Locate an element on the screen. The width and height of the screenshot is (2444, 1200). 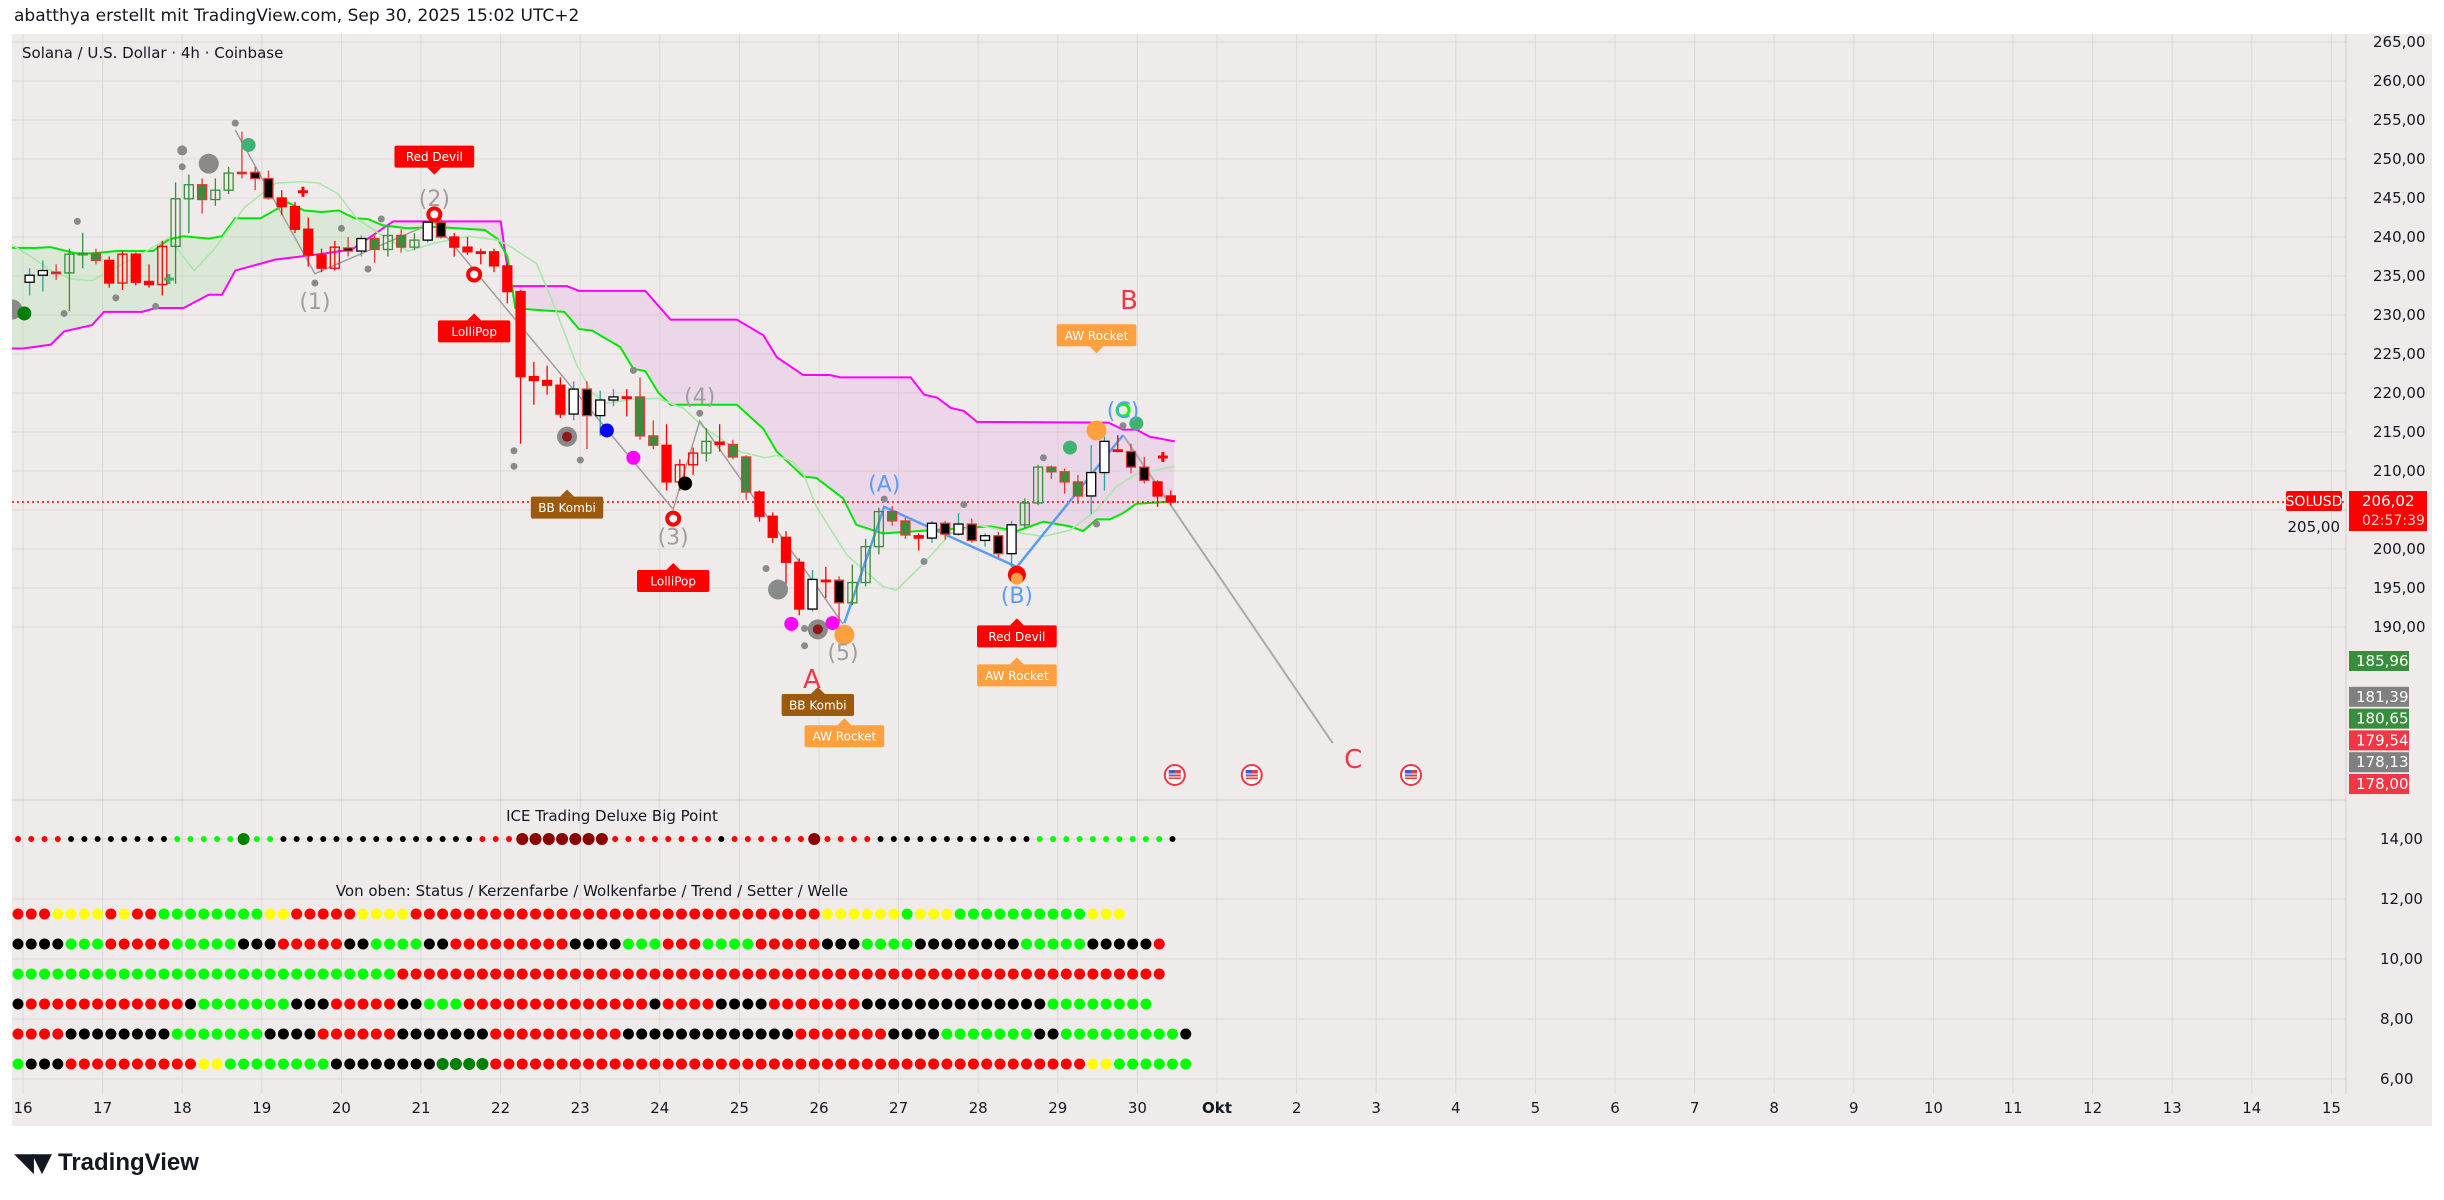
indicator-title: ICE Trading Deluxe Big Point is located at coordinates (612, 816).